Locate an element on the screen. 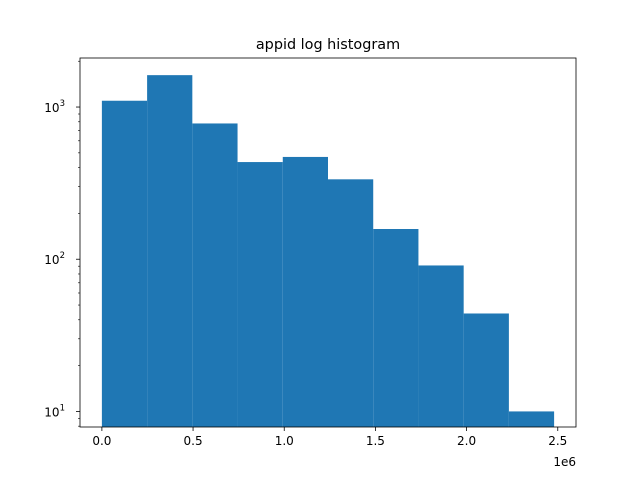  x-tick-label: 2.0 is located at coordinates (466, 441).